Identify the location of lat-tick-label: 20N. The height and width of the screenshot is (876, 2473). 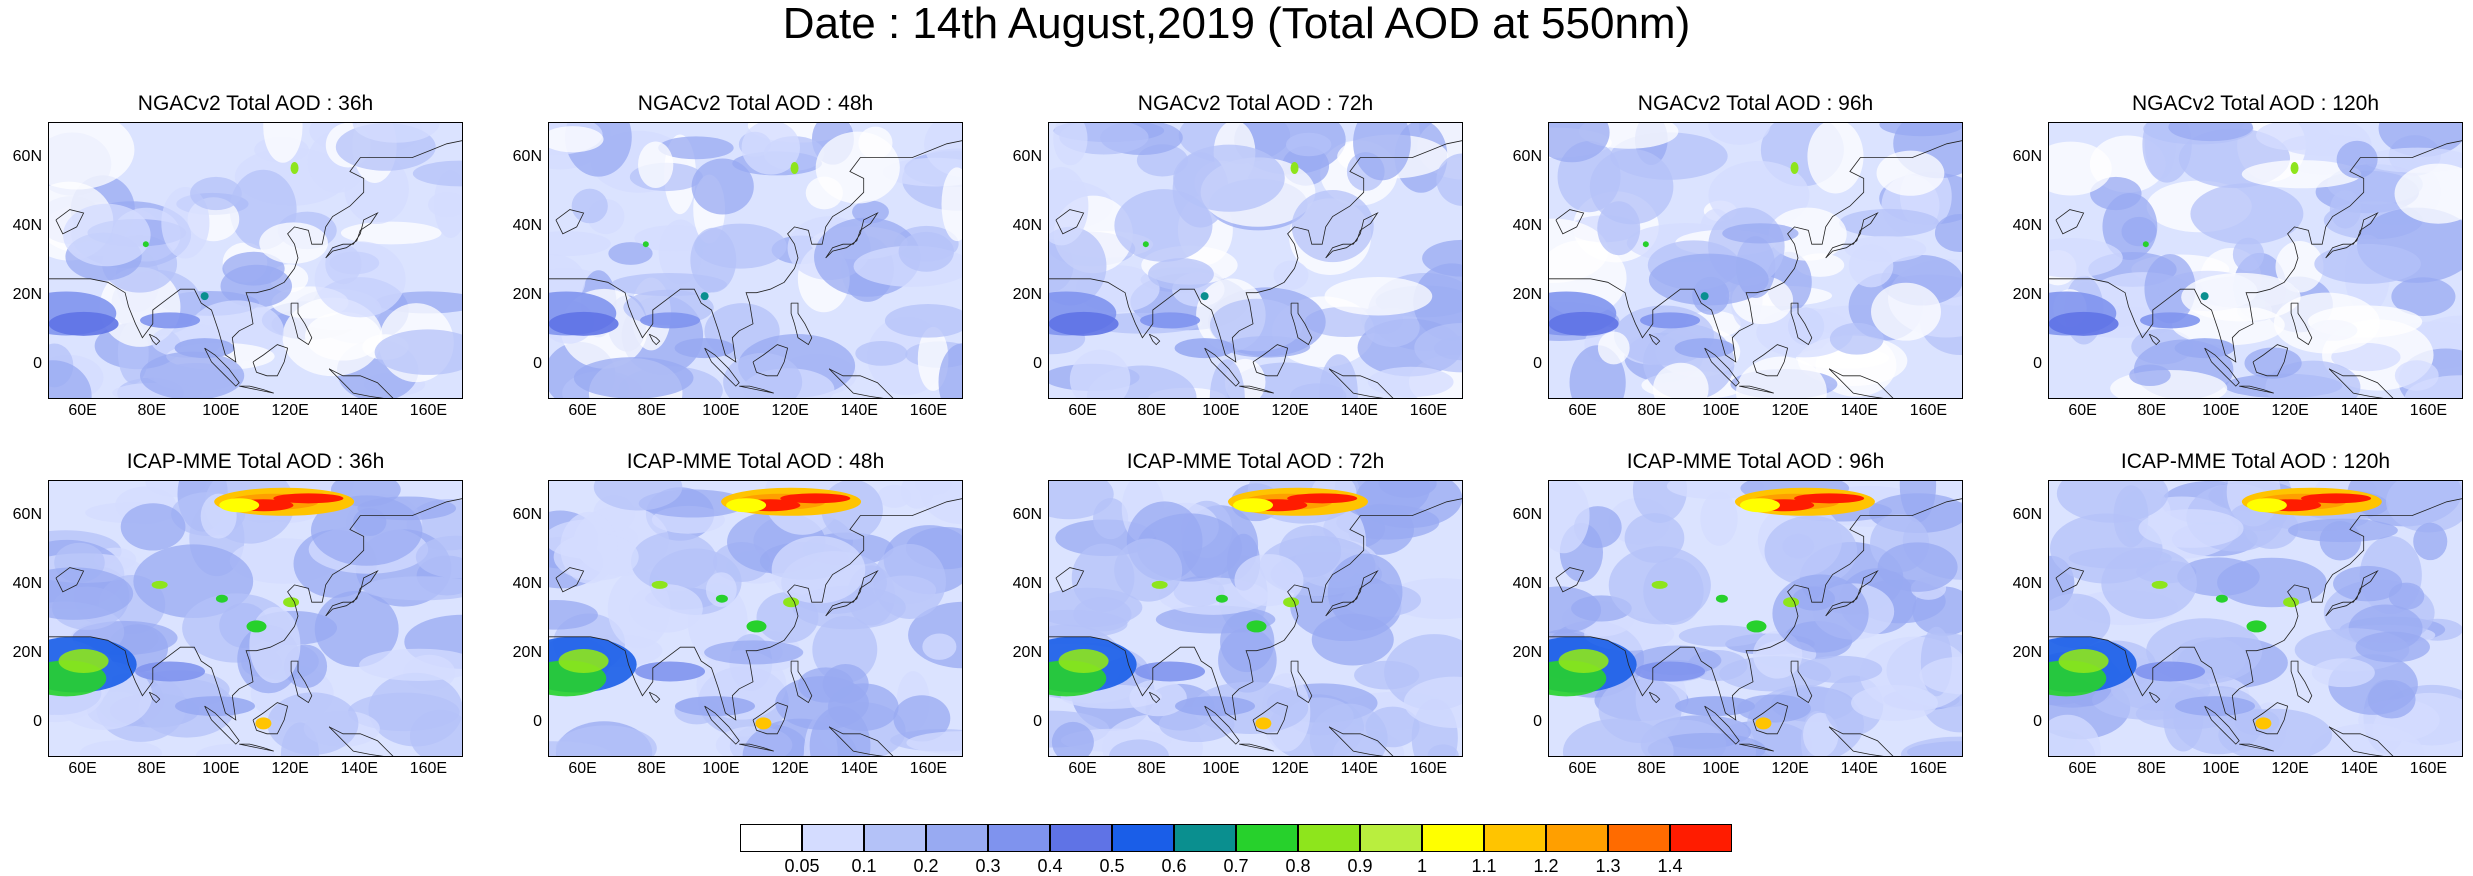
(1027, 295).